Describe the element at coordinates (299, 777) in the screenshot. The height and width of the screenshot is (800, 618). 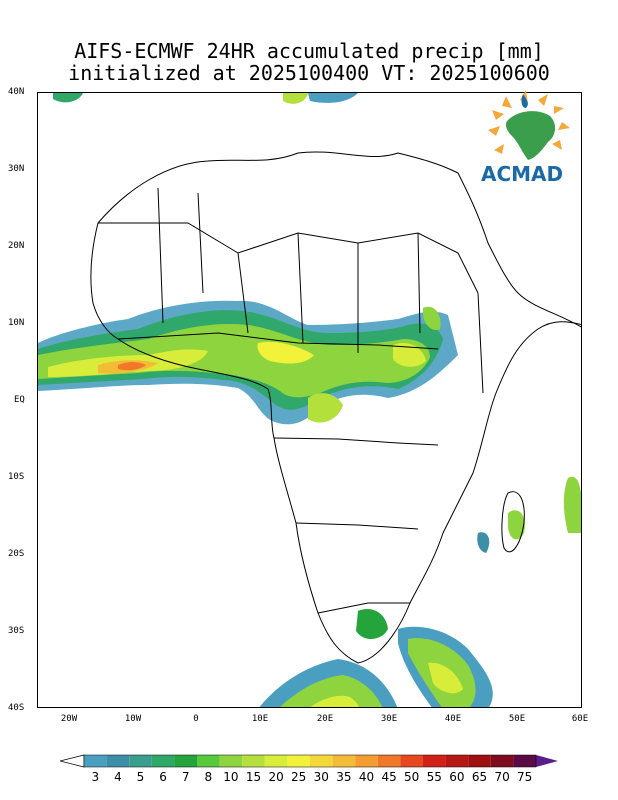
I see `colorbar-label: 25` at that location.